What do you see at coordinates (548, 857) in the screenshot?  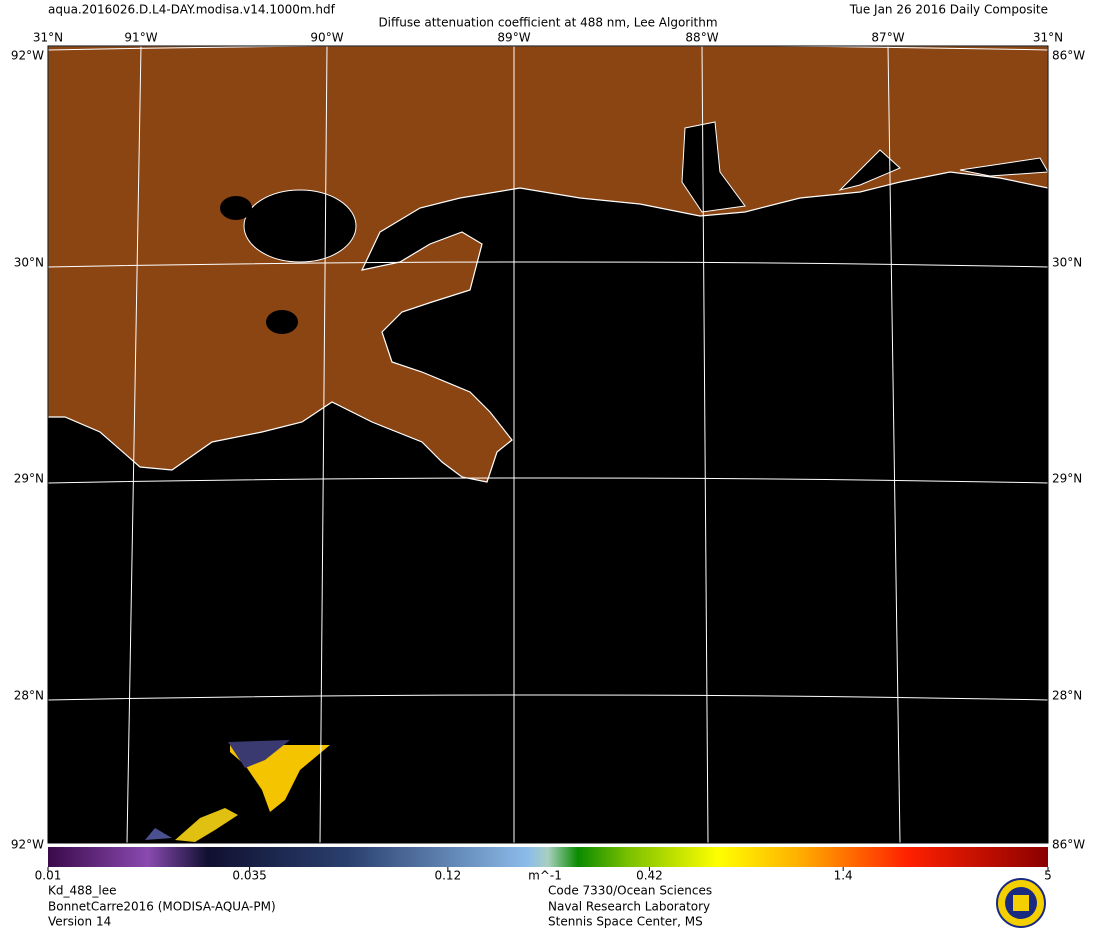 I see `colorbar` at bounding box center [548, 857].